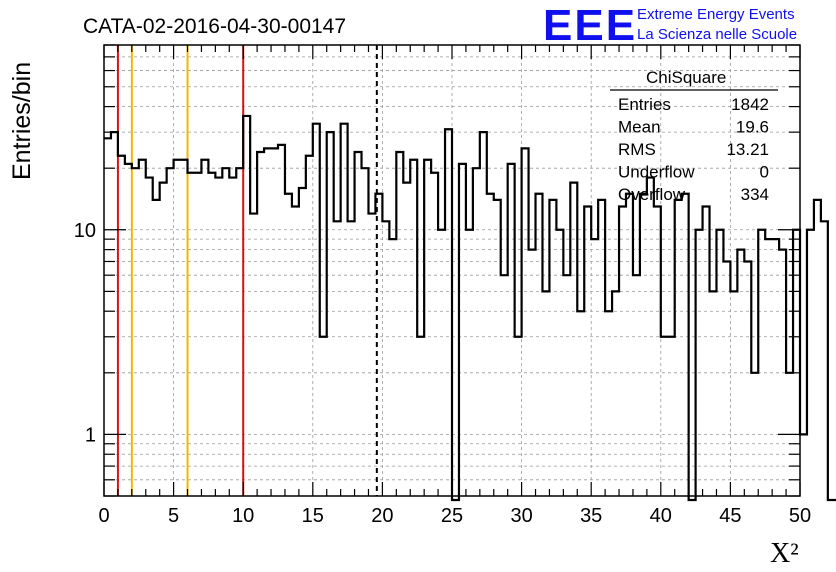 The height and width of the screenshot is (572, 836). Describe the element at coordinates (661, 516) in the screenshot. I see `x-tick-label: 40` at that location.